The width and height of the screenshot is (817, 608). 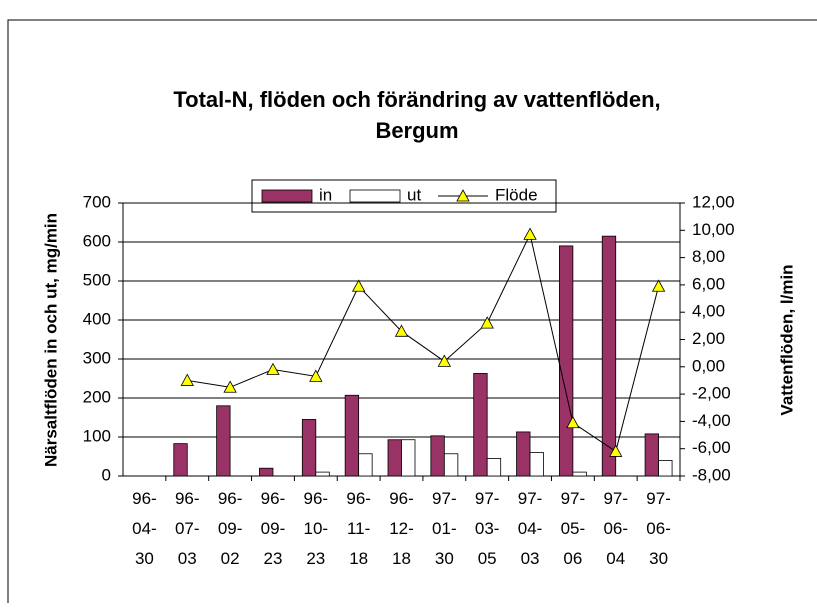 I want to click on chart-title: Bergum, so click(x=416, y=130).